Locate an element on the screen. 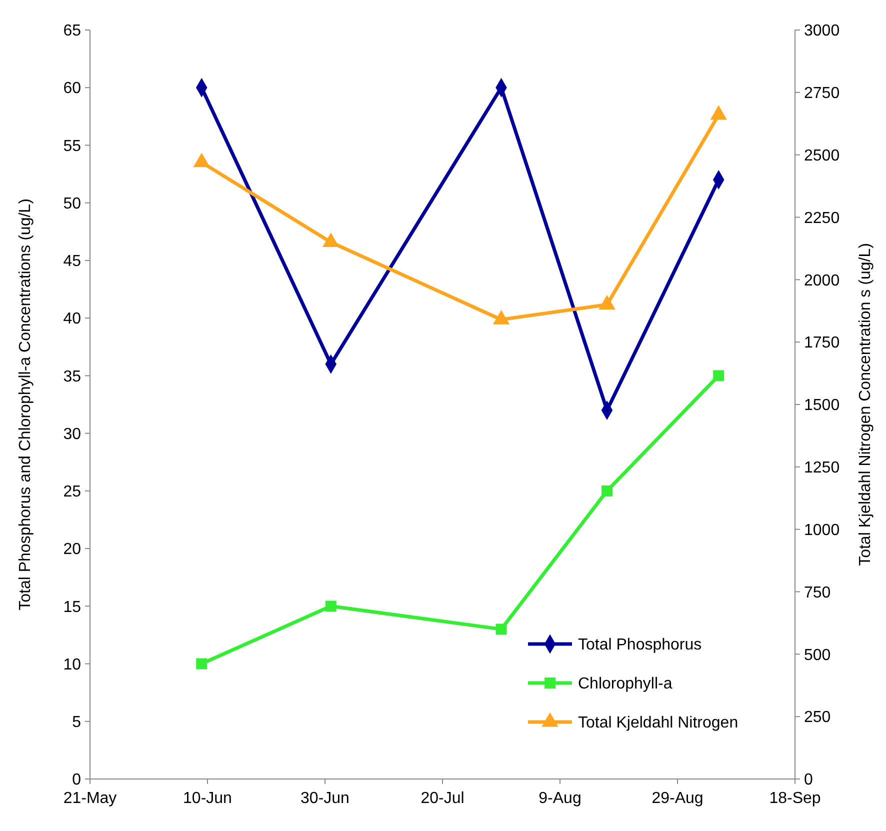  y2-tick-label: 250 is located at coordinates (817, 717).